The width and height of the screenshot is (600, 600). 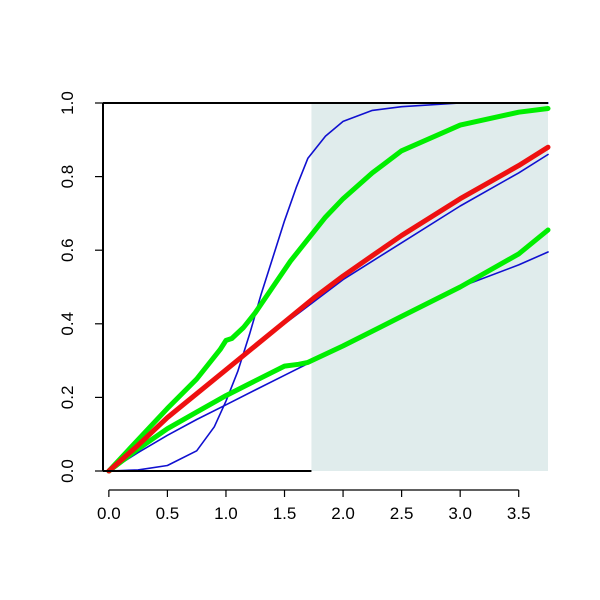 What do you see at coordinates (285, 513) in the screenshot?
I see `x-tick-label: 1.5` at bounding box center [285, 513].